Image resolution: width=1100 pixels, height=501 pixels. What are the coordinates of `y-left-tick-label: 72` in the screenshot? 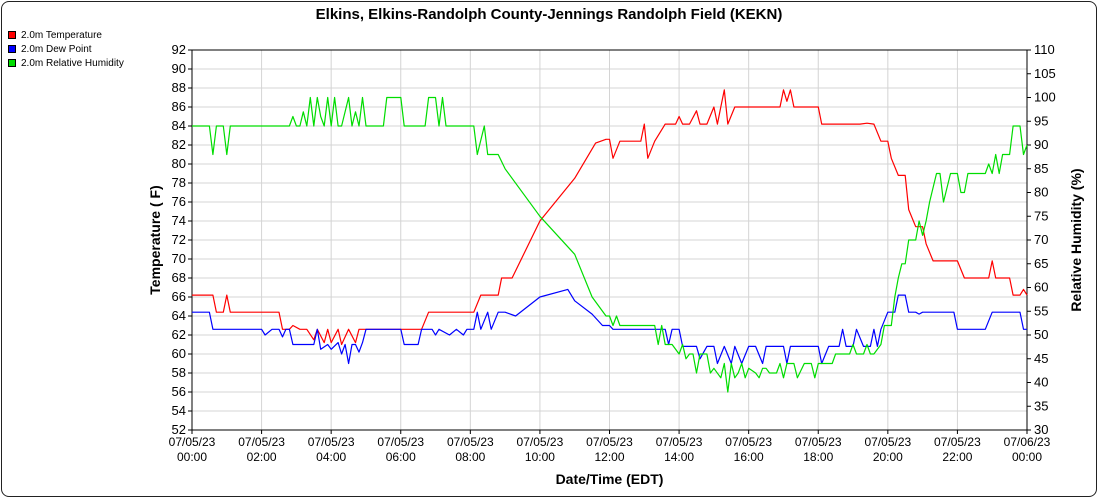 It's located at (179, 239).